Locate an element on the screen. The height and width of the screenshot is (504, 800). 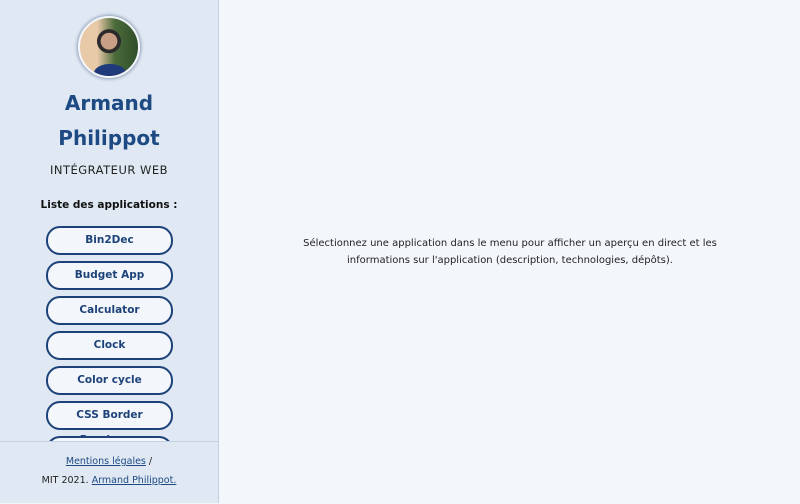
app-button-css-border-previewer: CSS Border Previewer is located at coordinates (109, 421).